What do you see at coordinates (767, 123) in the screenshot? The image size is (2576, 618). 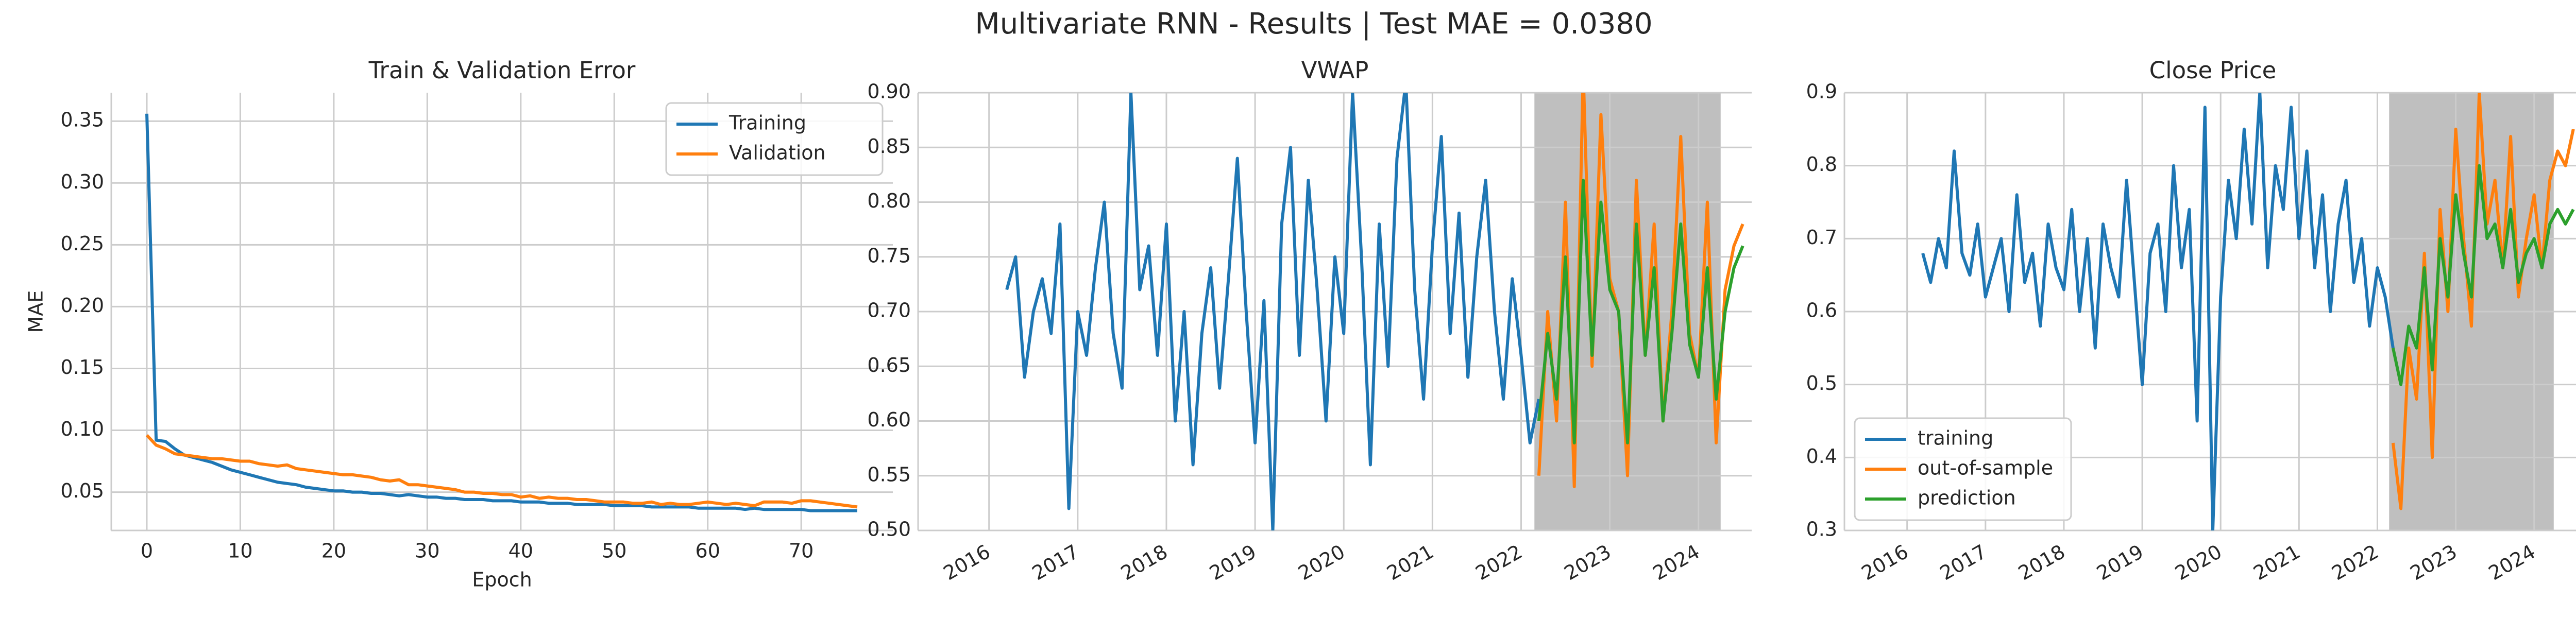 I see `legend-label: Training` at bounding box center [767, 123].